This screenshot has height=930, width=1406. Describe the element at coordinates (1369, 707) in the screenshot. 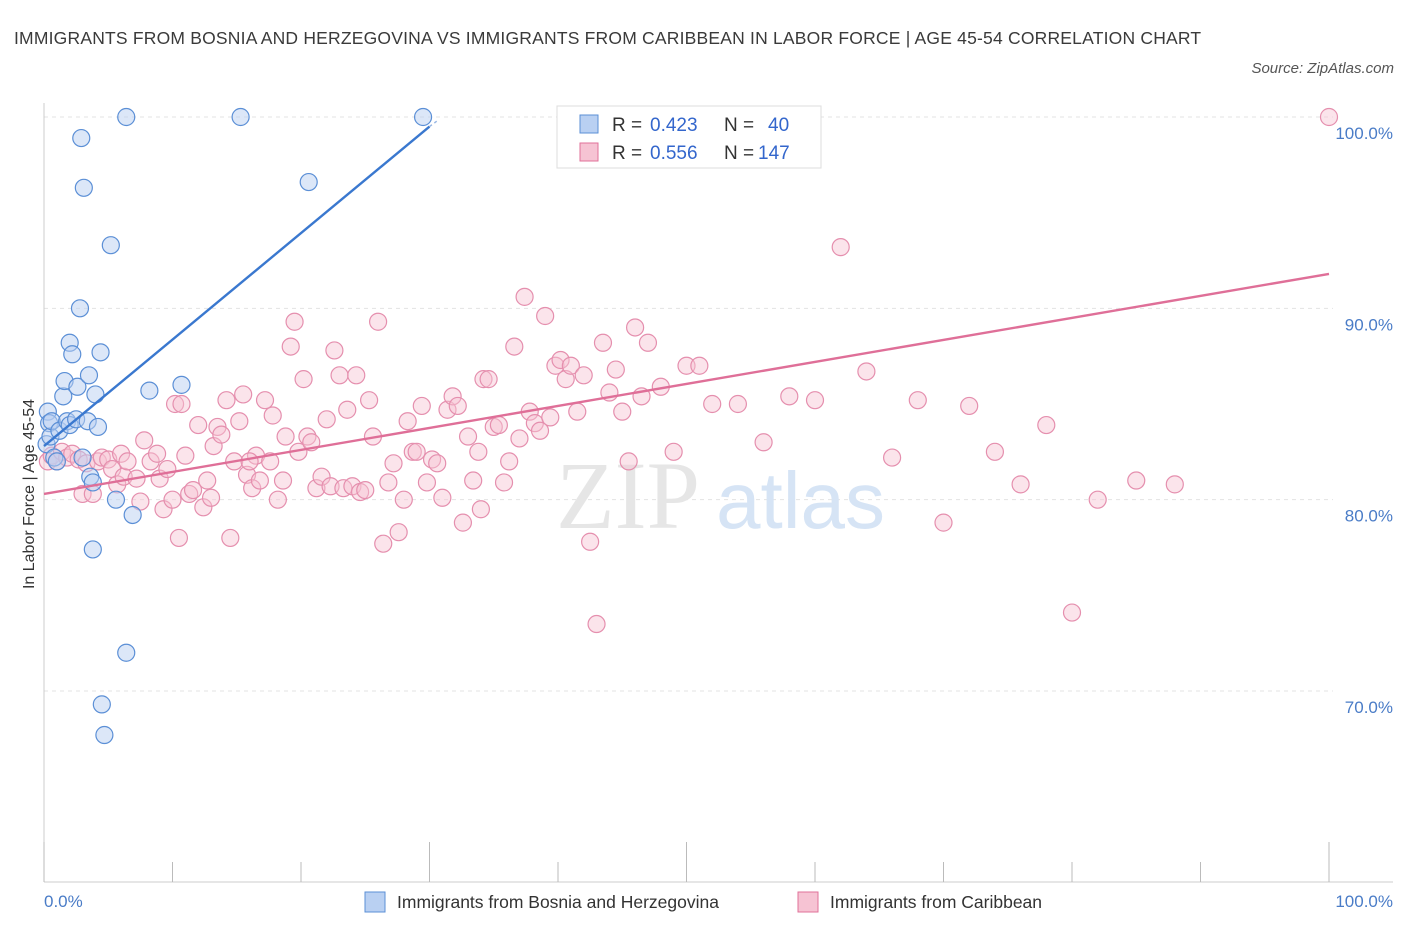

I see `y-tick-label-70: 70.0%` at that location.